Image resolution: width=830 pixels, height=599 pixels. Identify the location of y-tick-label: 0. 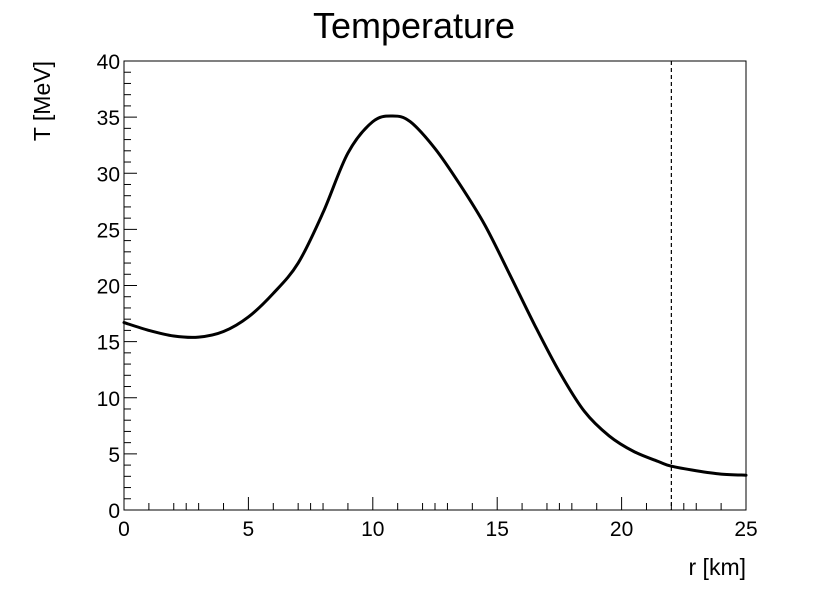
(114, 511).